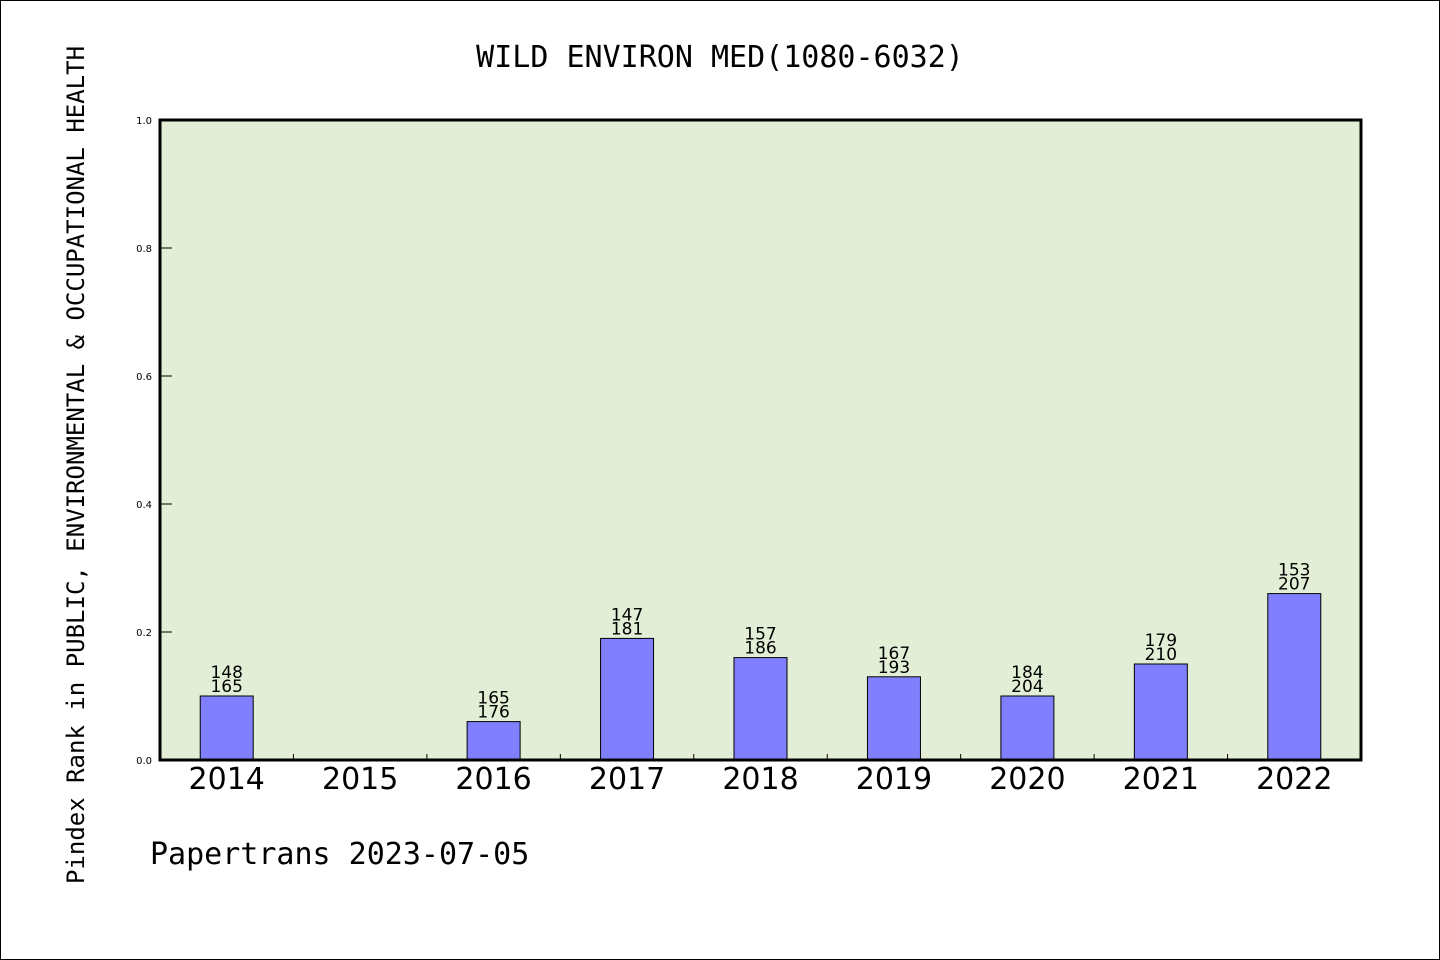  Describe the element at coordinates (627, 615) in the screenshot. I see `bar-label-top: 147` at that location.